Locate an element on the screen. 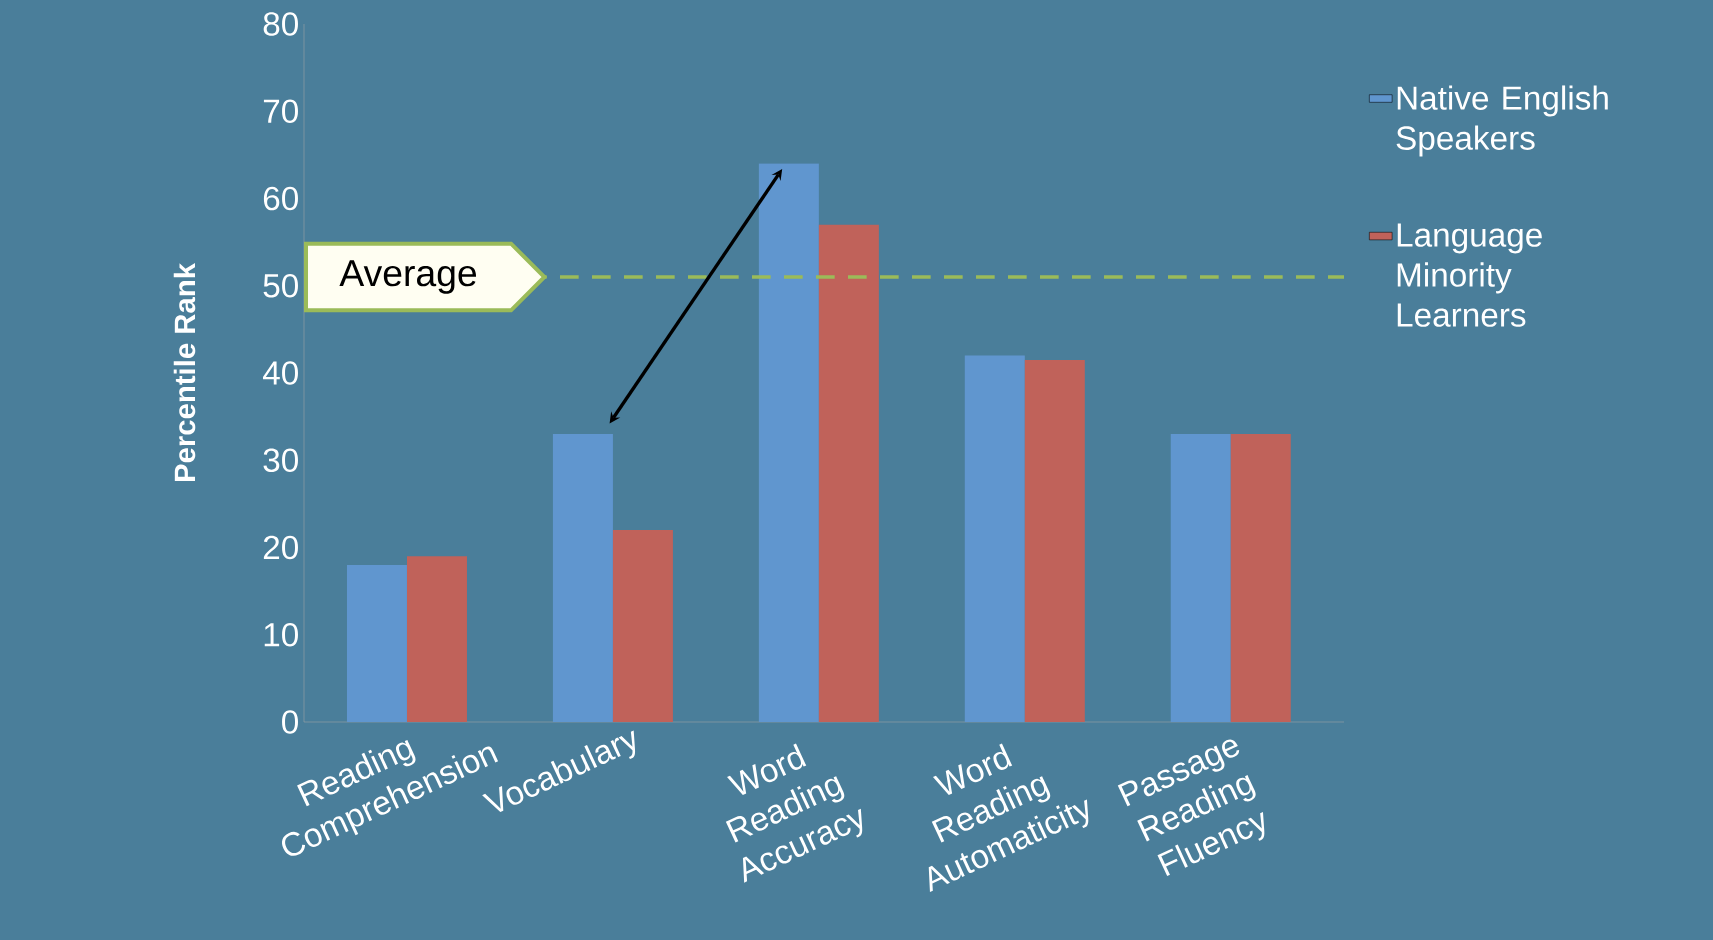 The height and width of the screenshot is (940, 1713). y-tick-label: 70 is located at coordinates (280, 111).